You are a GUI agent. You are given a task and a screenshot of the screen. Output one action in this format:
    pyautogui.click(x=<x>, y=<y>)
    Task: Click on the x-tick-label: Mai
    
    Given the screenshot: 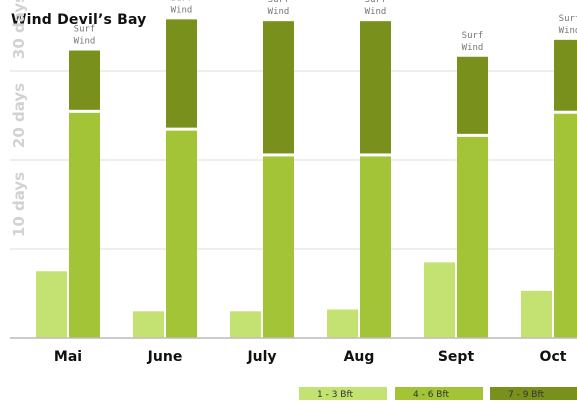 What is the action you would take?
    pyautogui.click(x=68, y=357)
    